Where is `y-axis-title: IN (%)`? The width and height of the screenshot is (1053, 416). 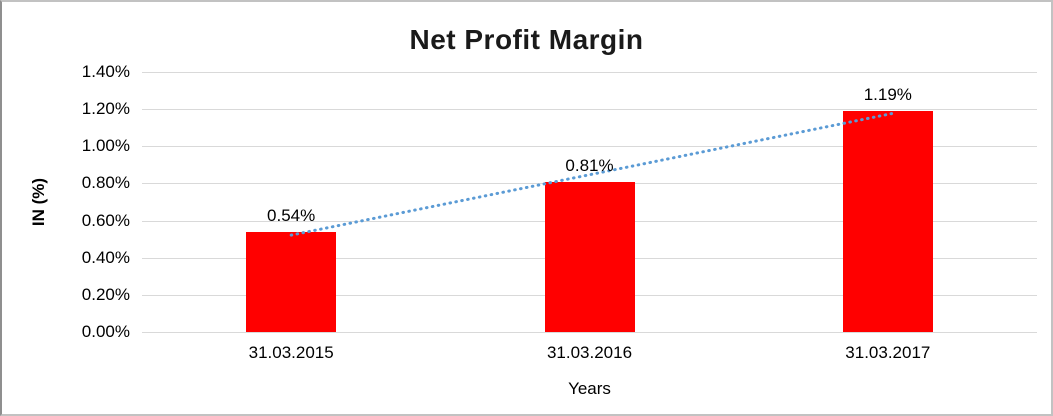
y-axis-title: IN (%) is located at coordinates (39, 202).